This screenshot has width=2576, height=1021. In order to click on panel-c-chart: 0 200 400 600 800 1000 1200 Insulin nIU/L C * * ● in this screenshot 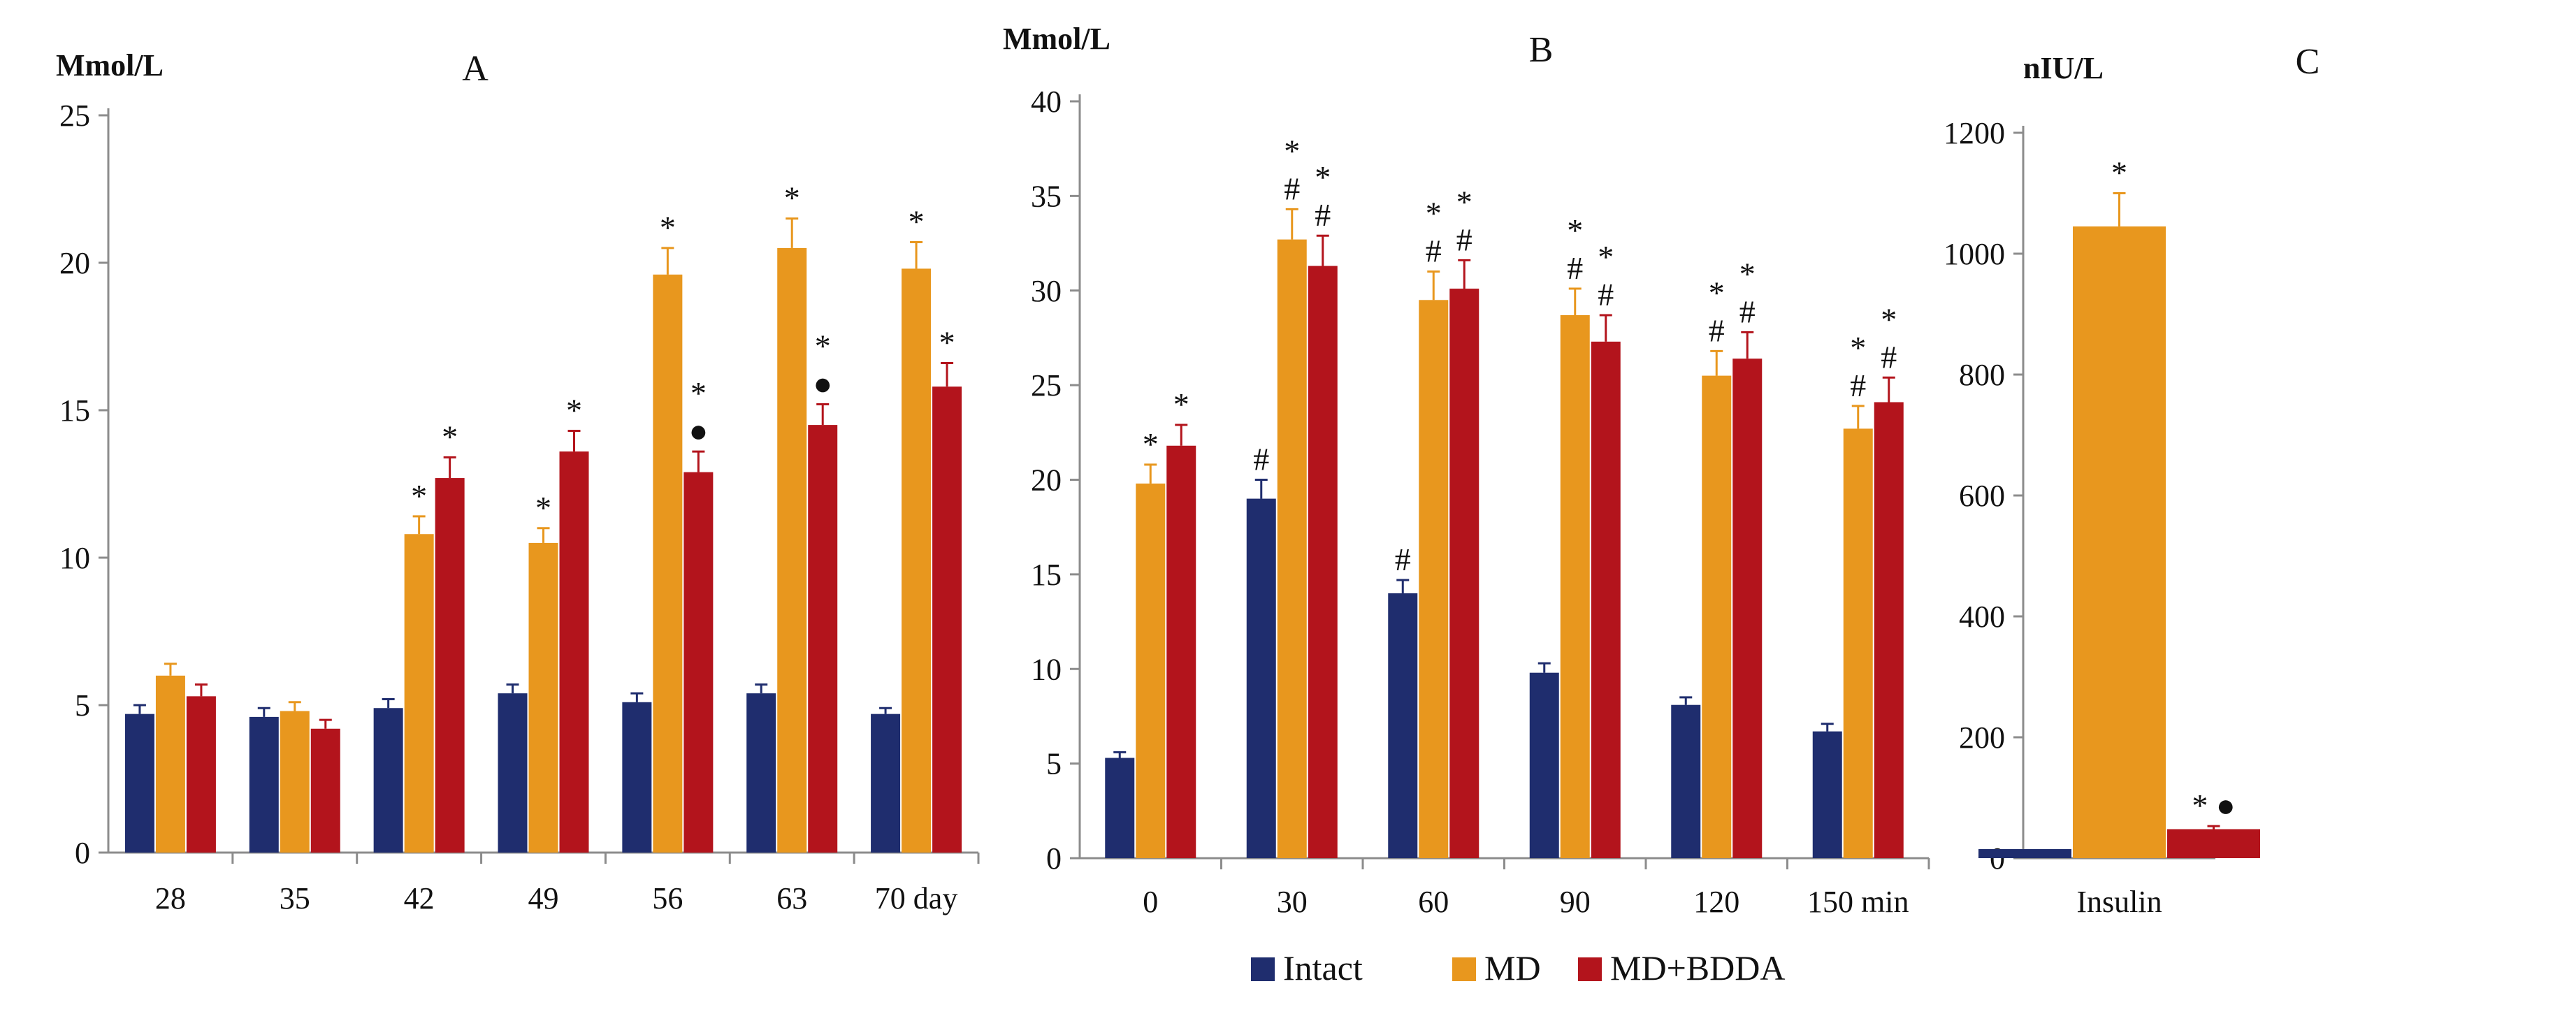, I will do `click(2132, 480)`.